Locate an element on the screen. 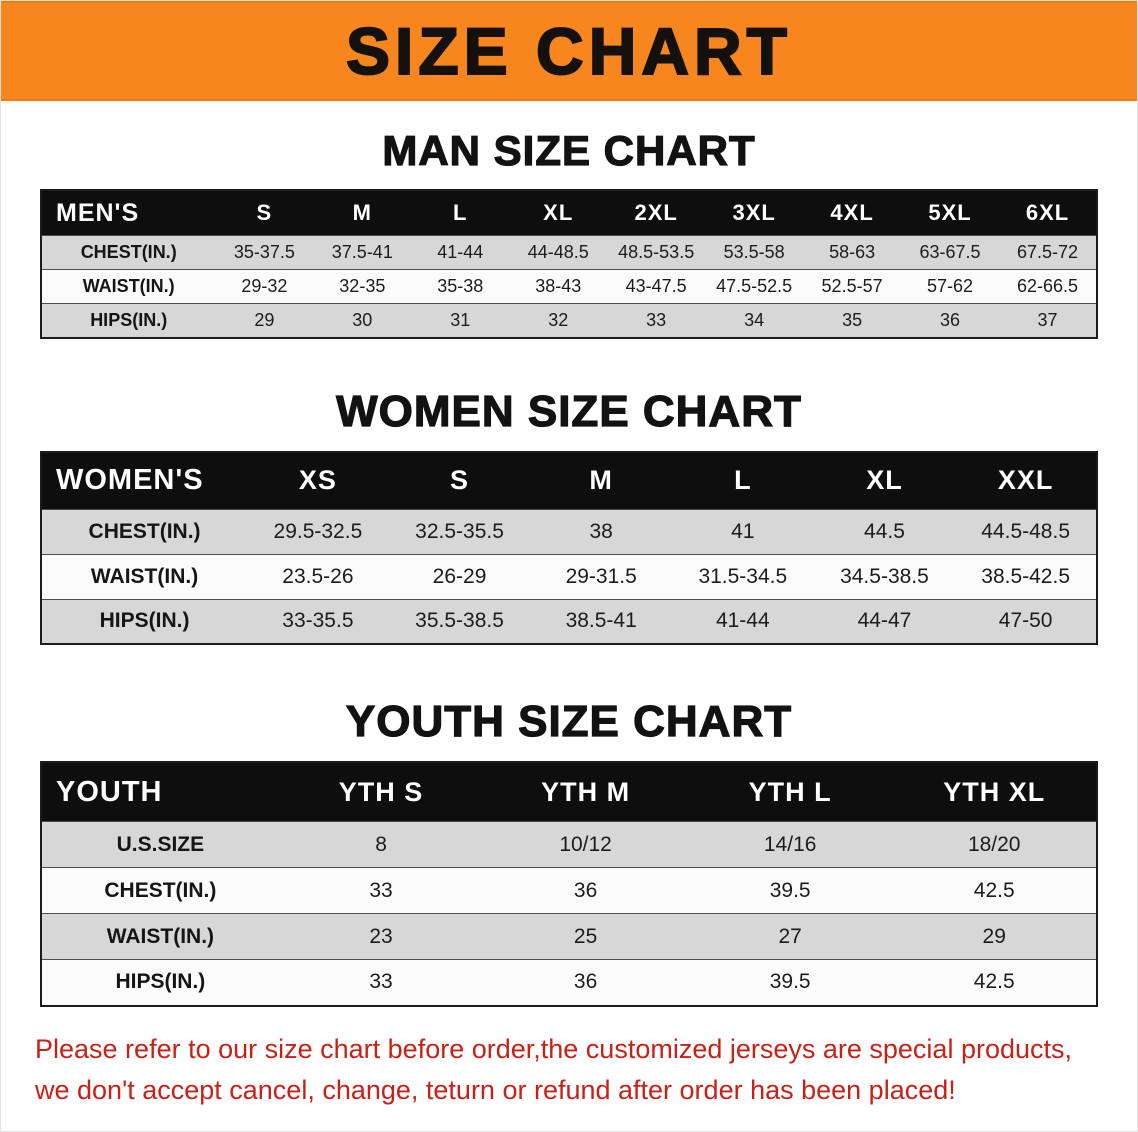 Image resolution: width=1138 pixels, height=1132 pixels. size-column-header: YTH XL is located at coordinates (994, 792).